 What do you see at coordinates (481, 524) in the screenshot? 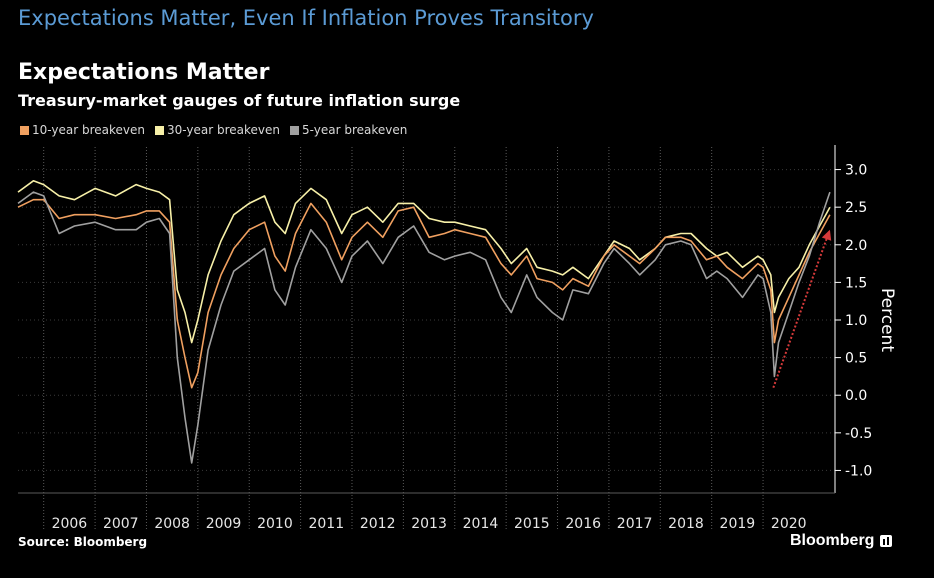
I see `x-tick-label: 2014` at bounding box center [481, 524].